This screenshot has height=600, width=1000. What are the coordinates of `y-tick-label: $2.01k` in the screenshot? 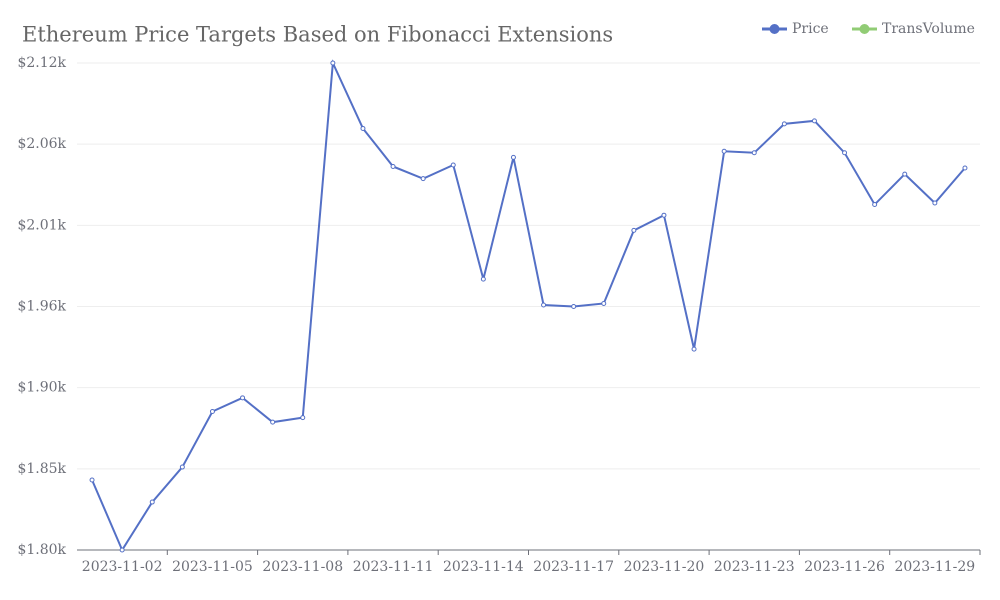 It's located at (41, 225).